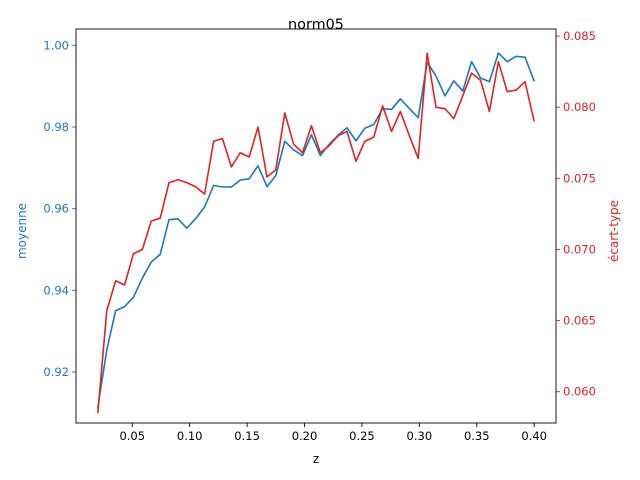 This screenshot has width=640, height=480. What do you see at coordinates (56, 127) in the screenshot?
I see `y-left-tick-label: 0.98` at bounding box center [56, 127].